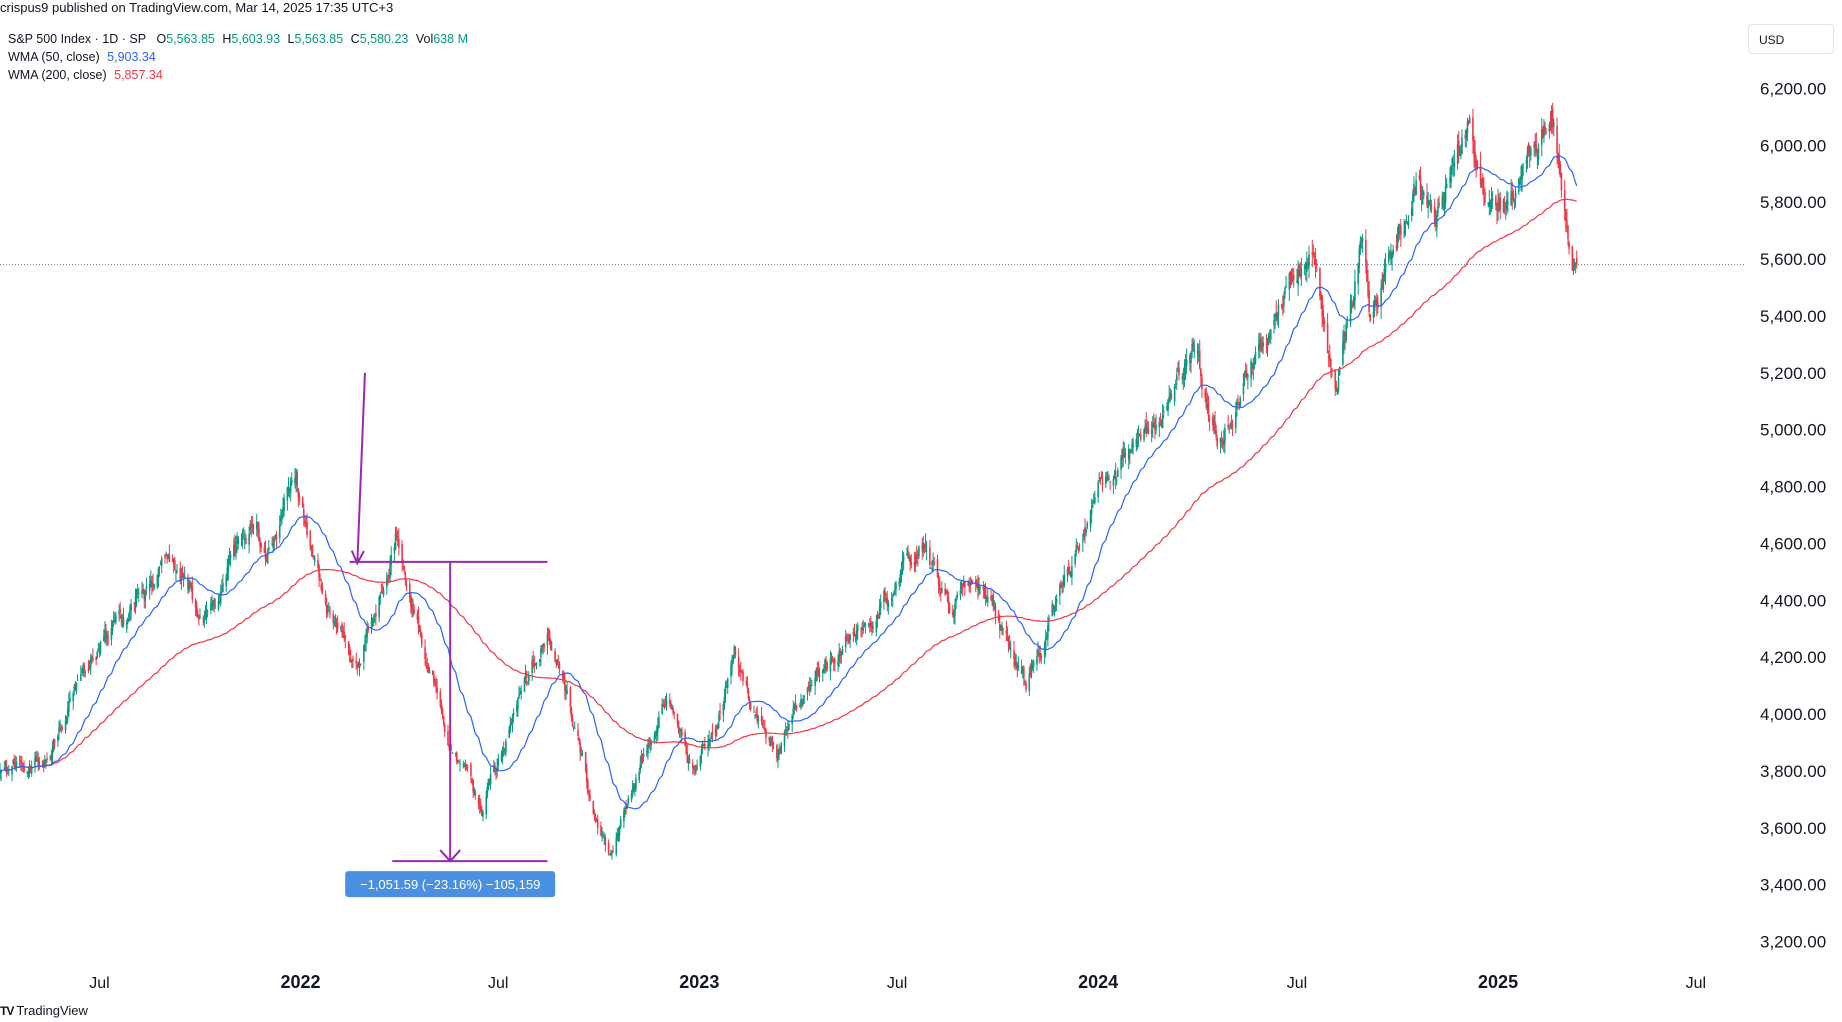  I want to click on open-label: O, so click(161, 39).